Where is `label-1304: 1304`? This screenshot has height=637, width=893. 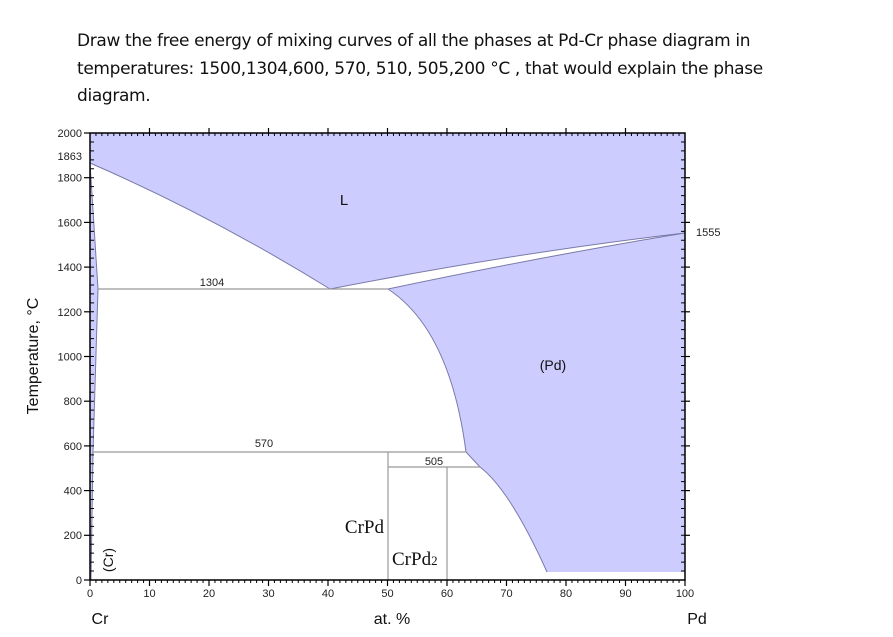
label-1304: 1304 is located at coordinates (212, 283).